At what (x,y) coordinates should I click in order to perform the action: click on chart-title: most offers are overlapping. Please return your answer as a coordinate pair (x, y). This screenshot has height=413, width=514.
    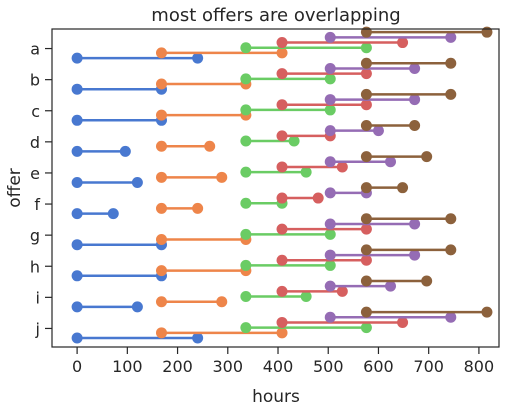
    Looking at the image, I should click on (275, 15).